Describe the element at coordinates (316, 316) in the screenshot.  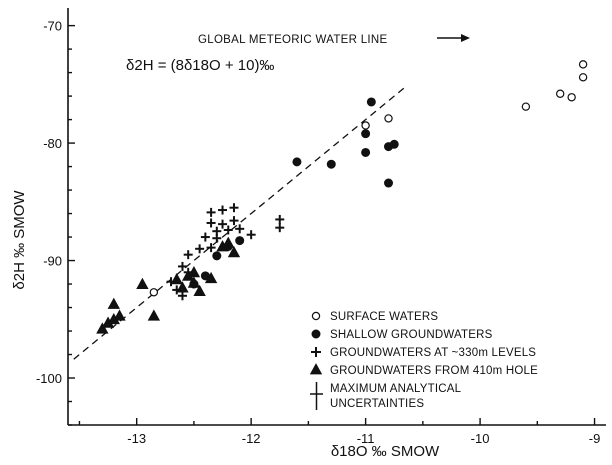
I see `legend-marker-surface-waters` at that location.